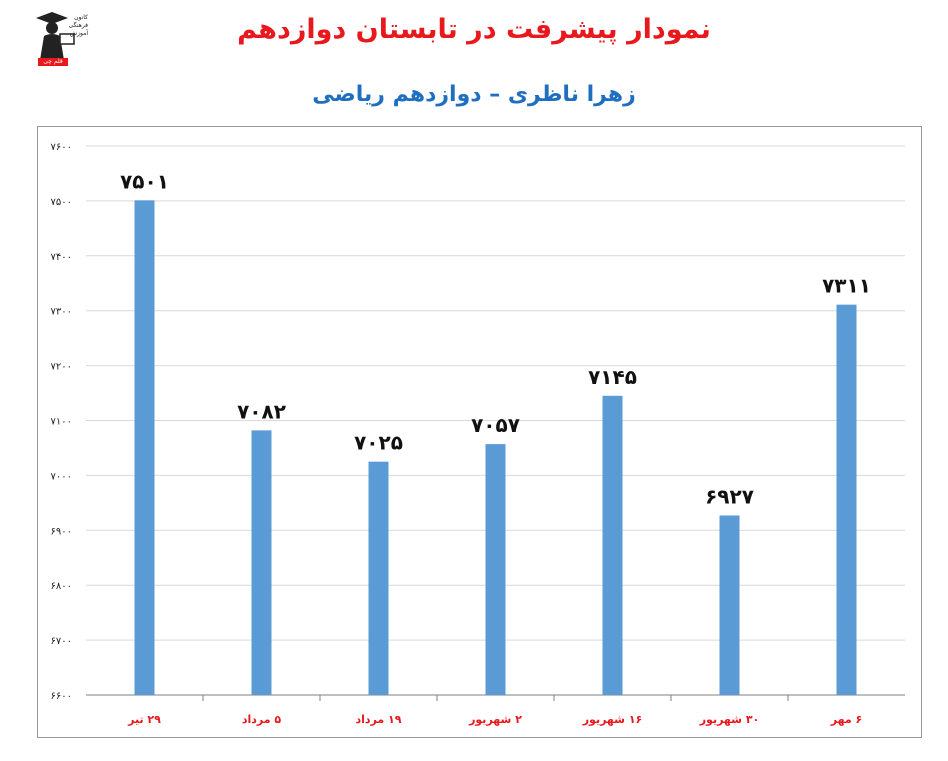  Describe the element at coordinates (612, 377) in the screenshot. I see `data-label: ۷۱۴۵` at that location.